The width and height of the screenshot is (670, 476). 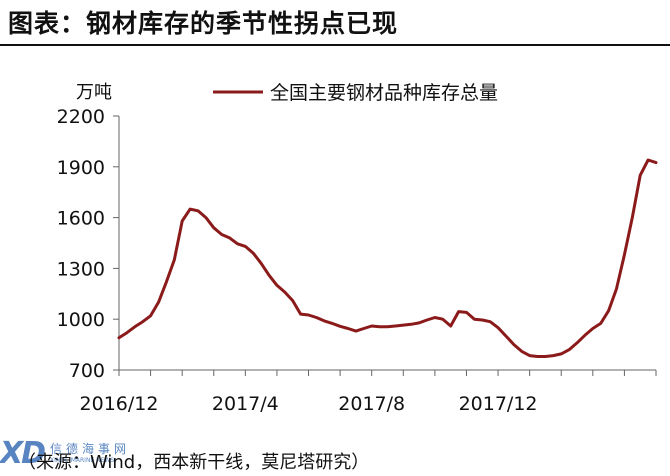 I want to click on chart-legend: 全国主要钢材品种库存总量, so click(x=355, y=93).